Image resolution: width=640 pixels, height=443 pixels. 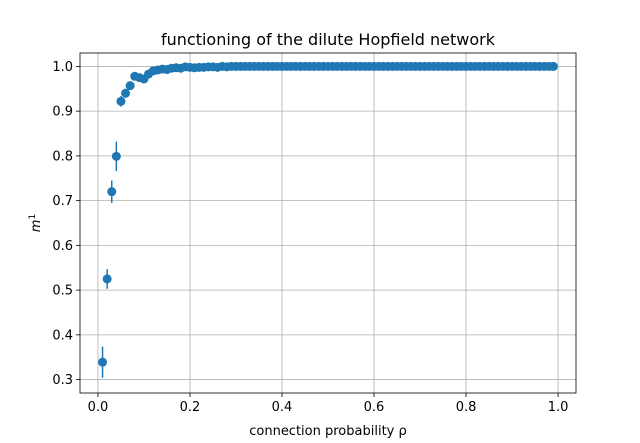 What do you see at coordinates (62, 335) in the screenshot?
I see `y-tick-label: 0.4` at bounding box center [62, 335].